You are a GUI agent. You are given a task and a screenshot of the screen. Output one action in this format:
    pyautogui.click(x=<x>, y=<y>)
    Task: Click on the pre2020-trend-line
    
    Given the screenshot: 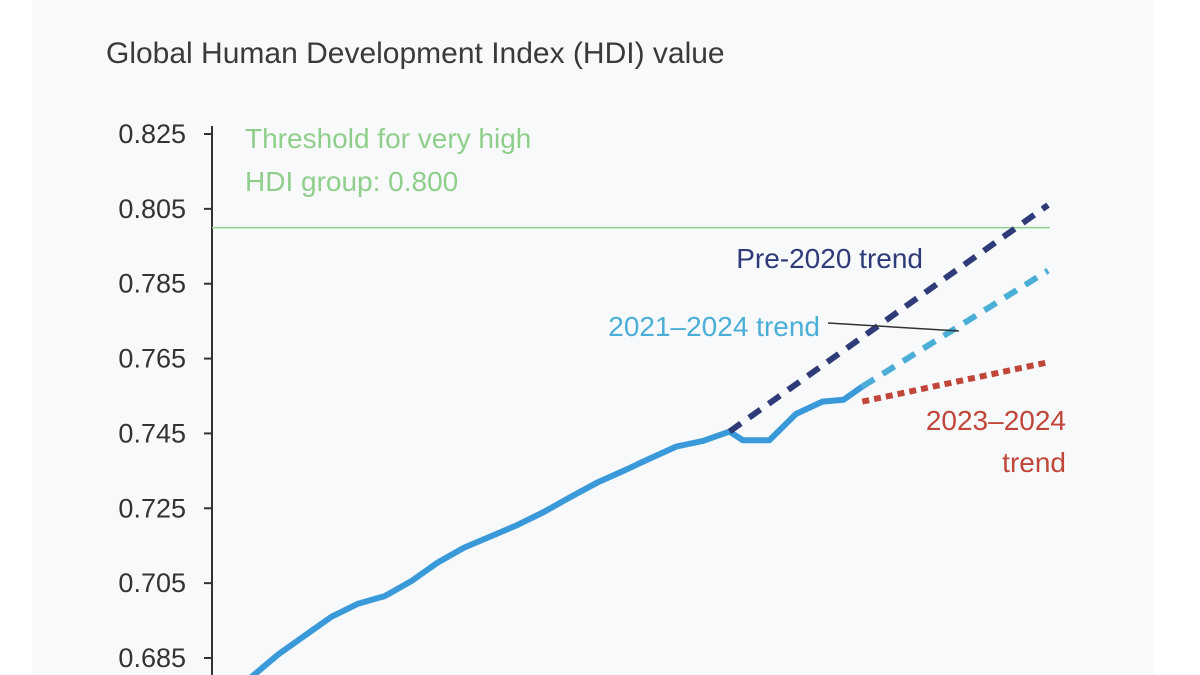 What is the action you would take?
    pyautogui.click(x=888, y=318)
    